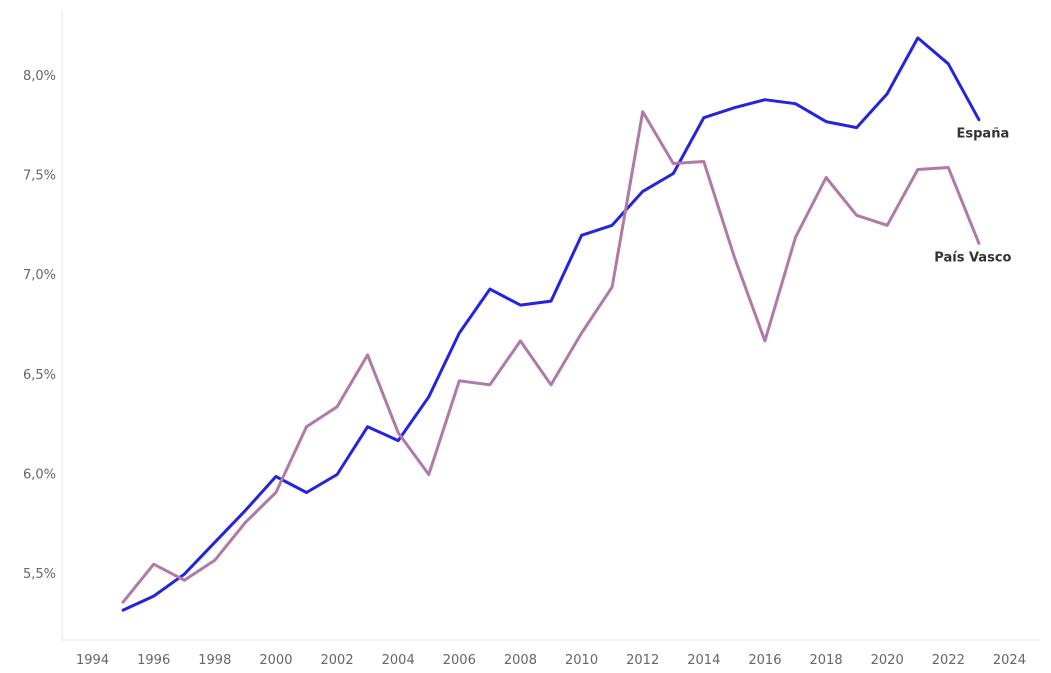 Image resolution: width=1051 pixels, height=673 pixels. What do you see at coordinates (764, 660) in the screenshot?
I see `x-tick-label: 2016` at bounding box center [764, 660].